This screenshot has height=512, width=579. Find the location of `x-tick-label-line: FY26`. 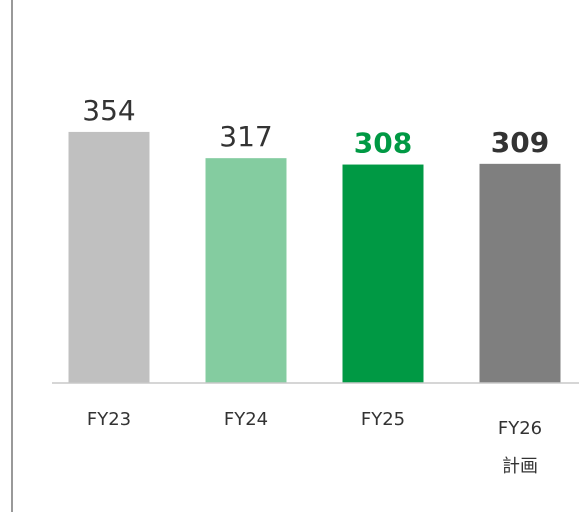

x-tick-label-line: FY26 is located at coordinates (520, 428).